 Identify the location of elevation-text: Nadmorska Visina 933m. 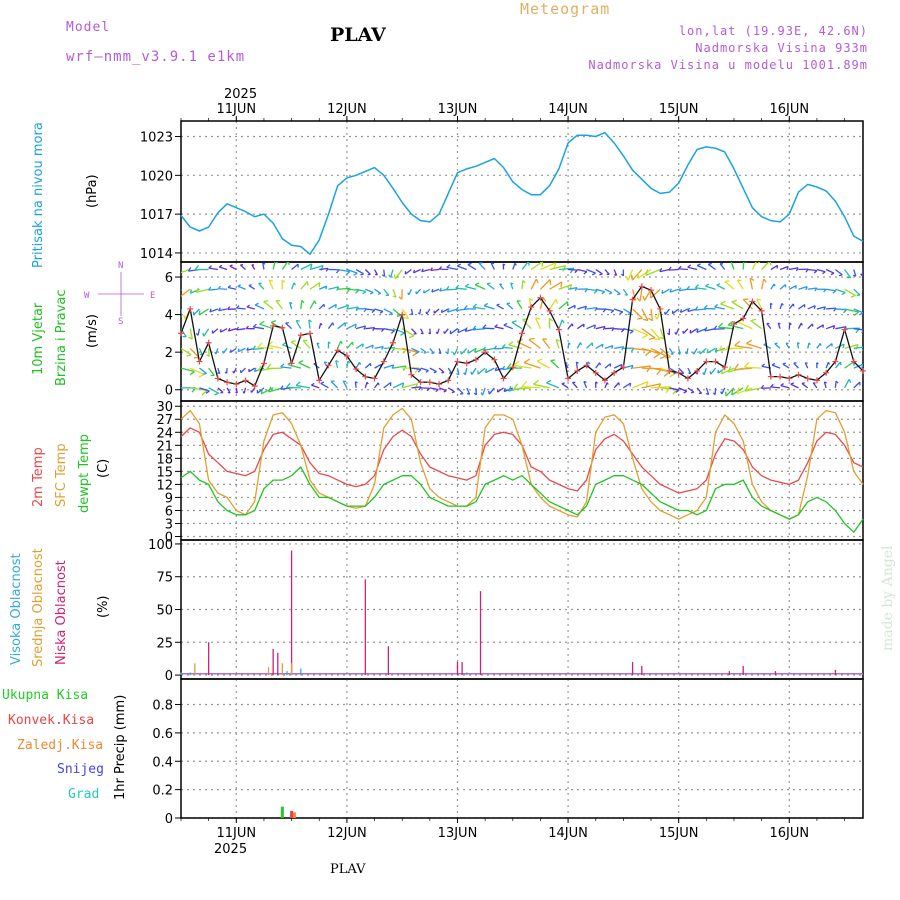
(781, 48).